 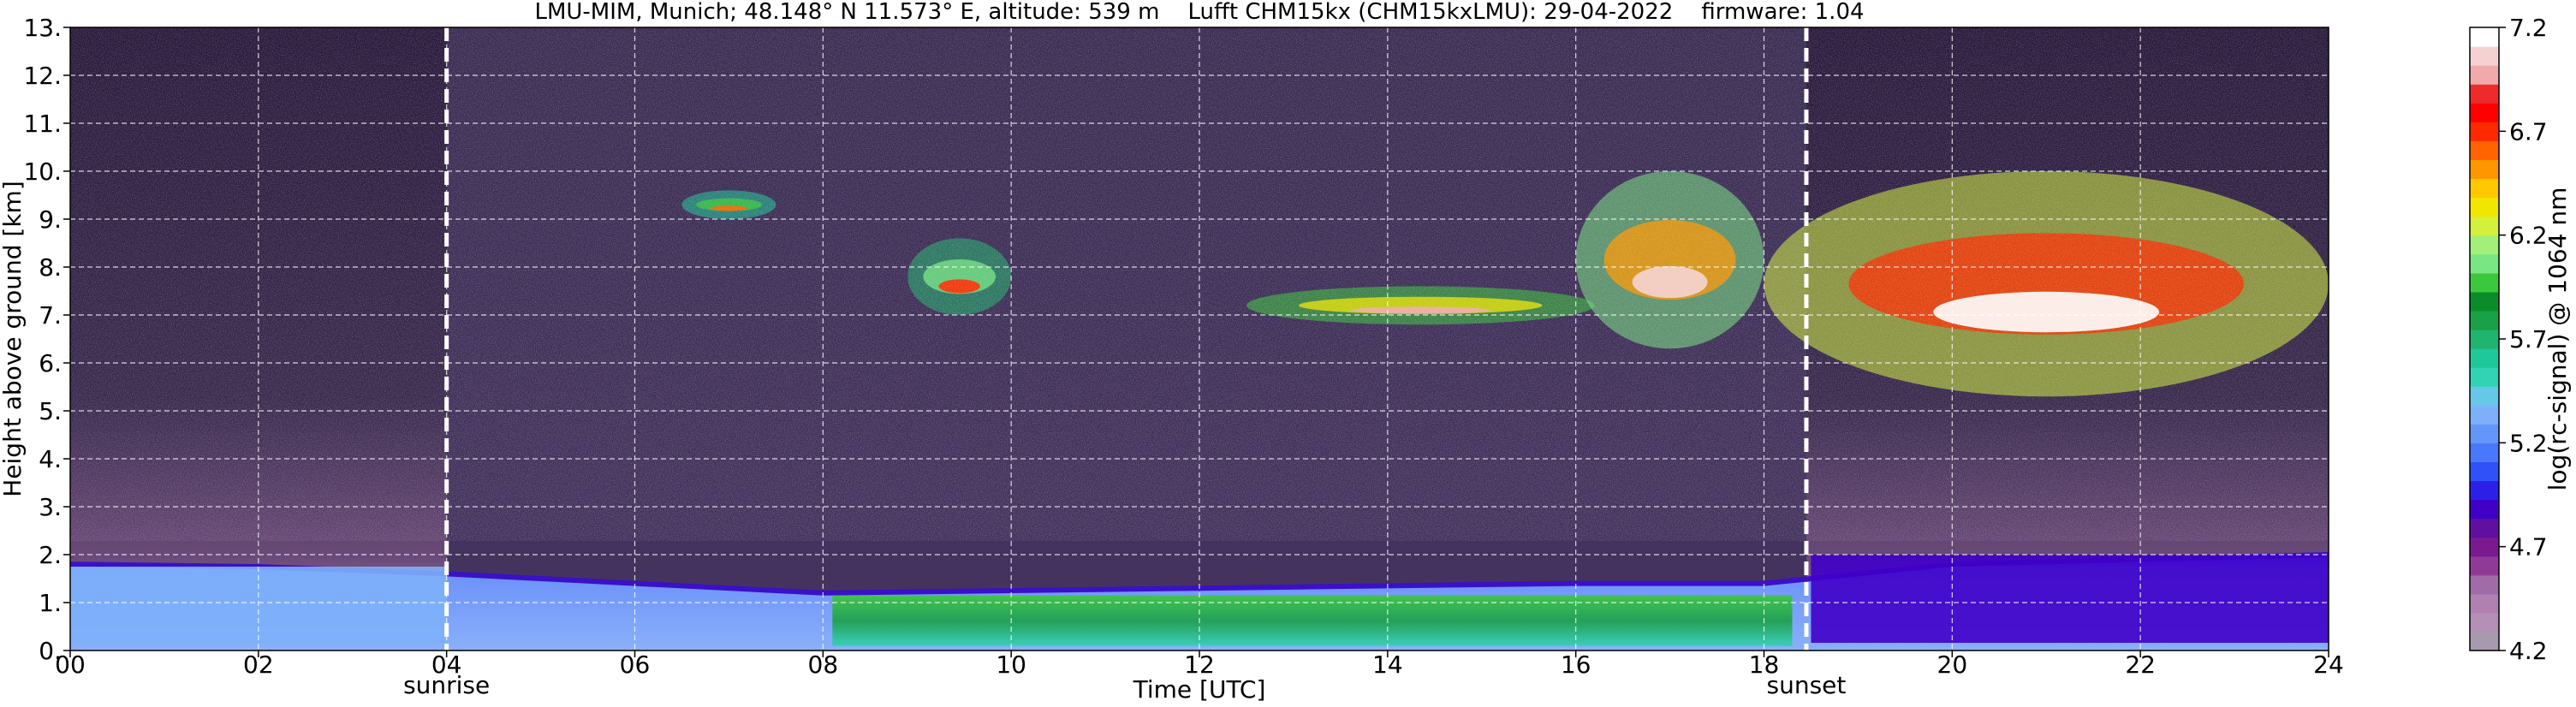 What do you see at coordinates (1199, 665) in the screenshot?
I see `x-tick-label: 12` at bounding box center [1199, 665].